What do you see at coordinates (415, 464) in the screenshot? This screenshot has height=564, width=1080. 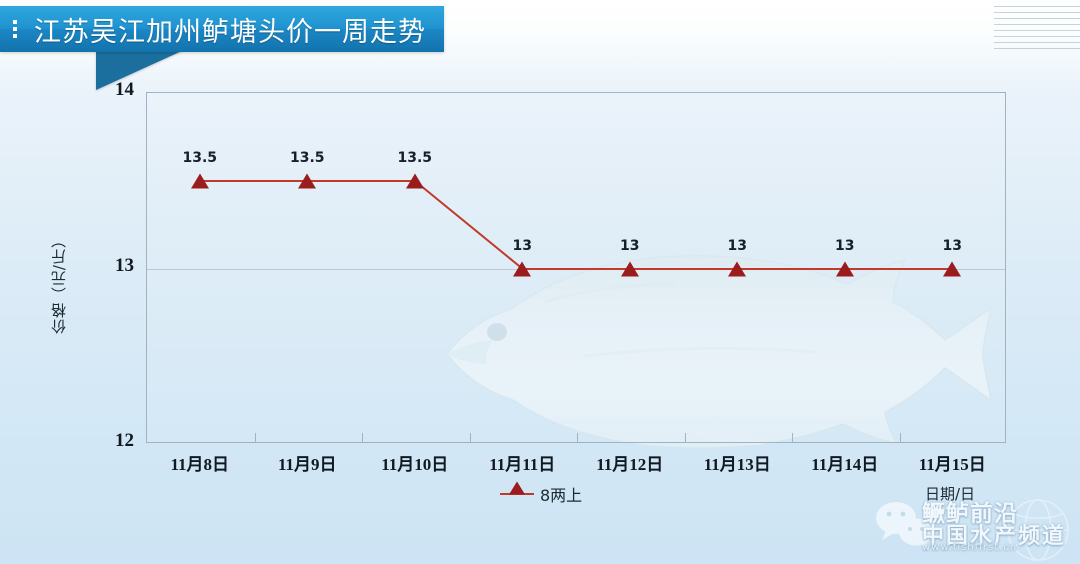 I see `x-axis-tick-label: 11月10日` at bounding box center [415, 464].